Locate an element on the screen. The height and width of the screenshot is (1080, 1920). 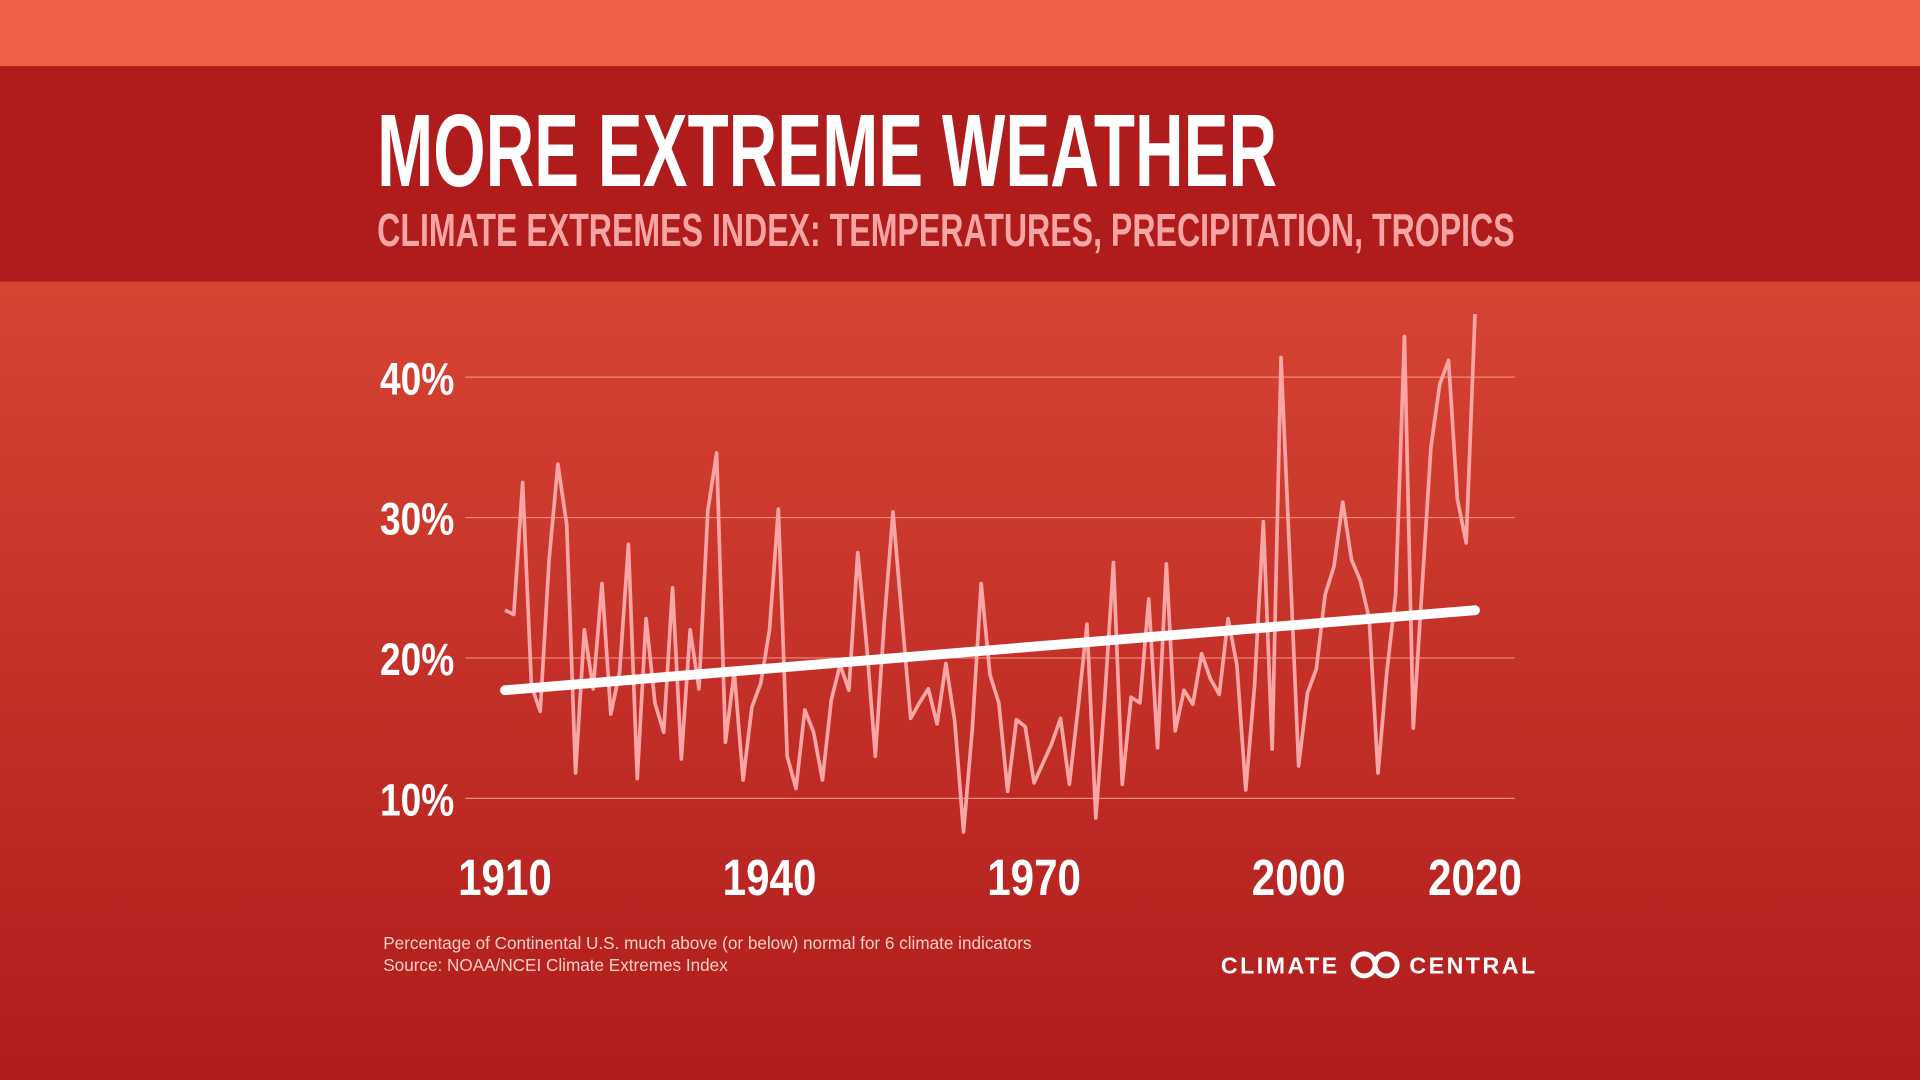
x-tick-label: 1970 is located at coordinates (1034, 877).